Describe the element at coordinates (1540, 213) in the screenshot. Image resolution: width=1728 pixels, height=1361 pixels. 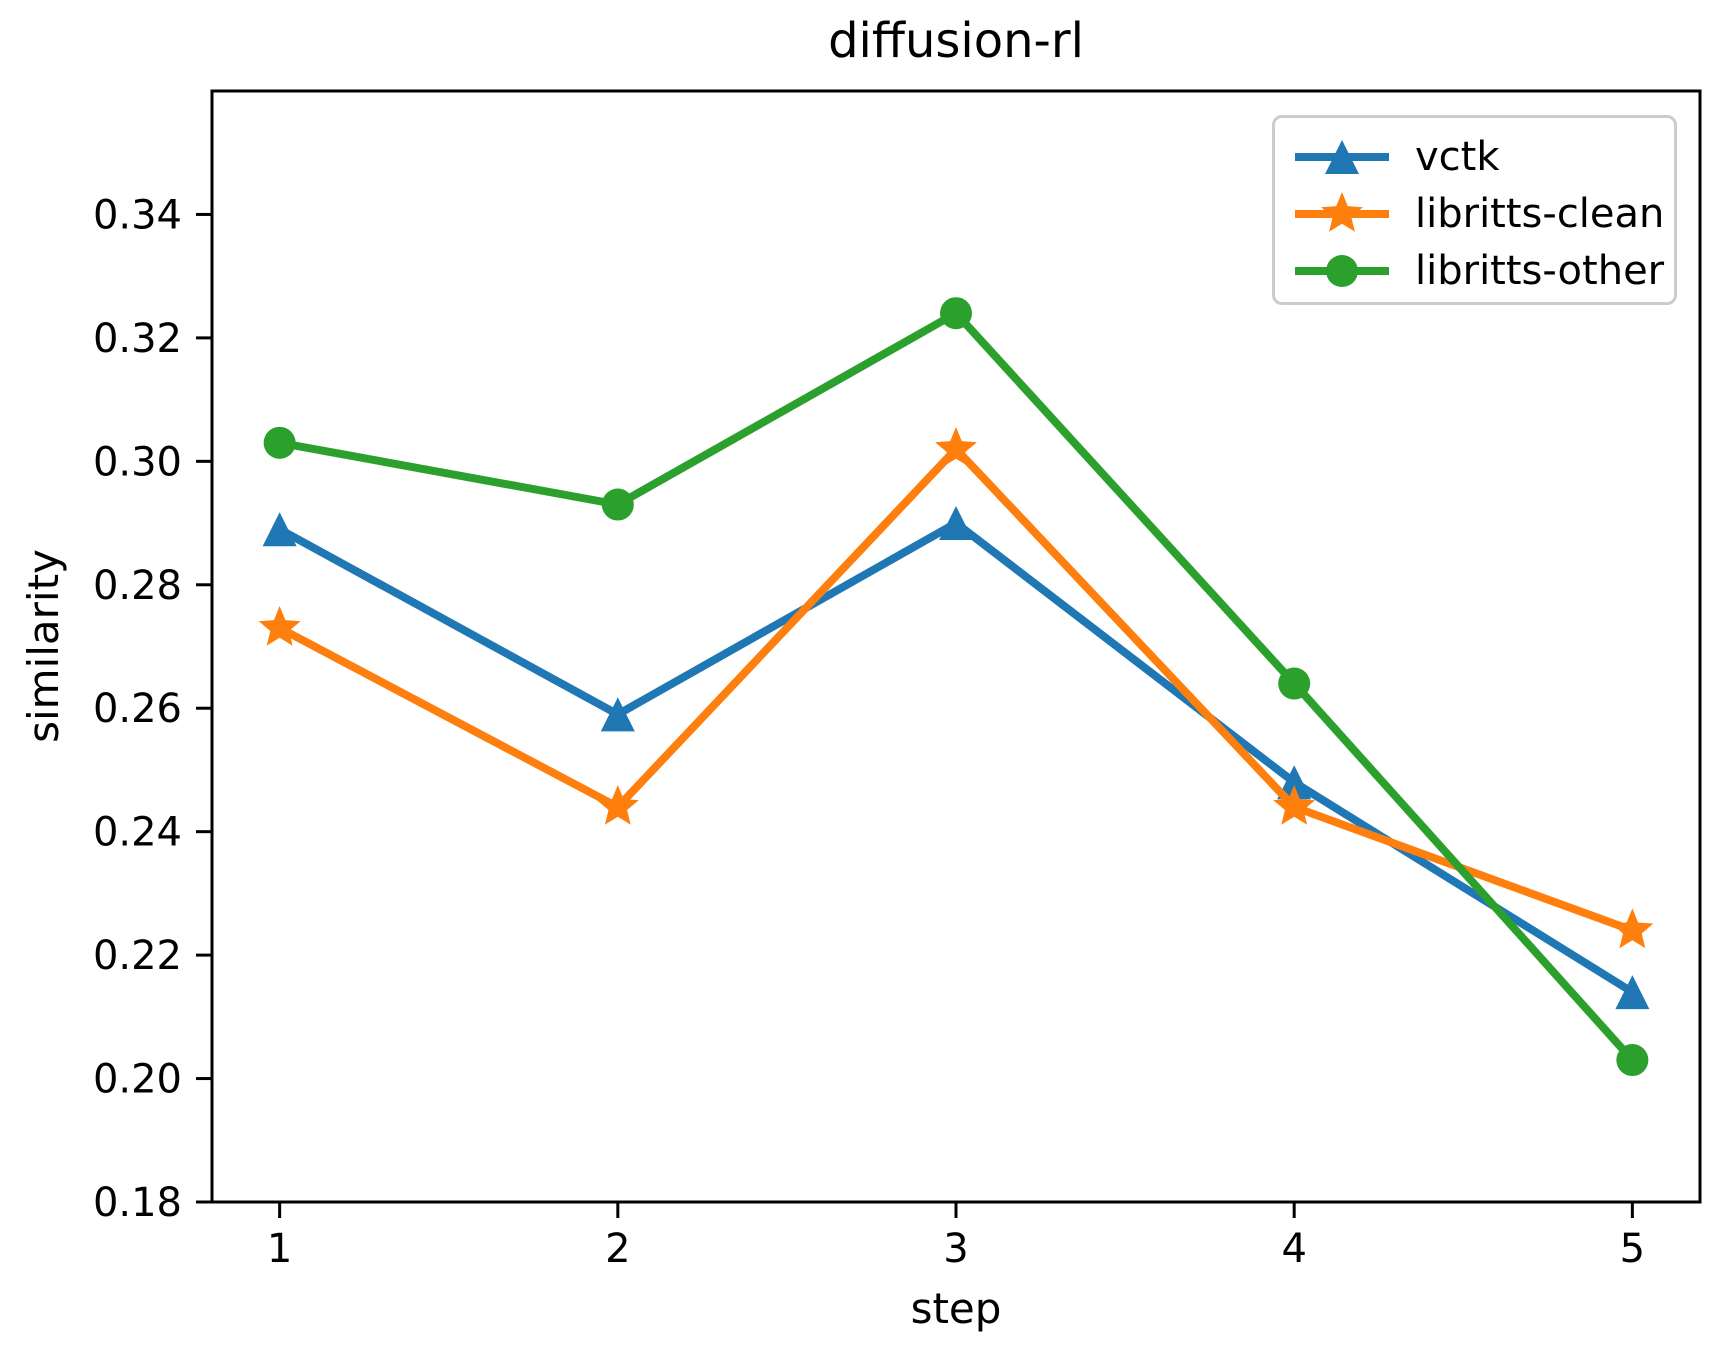
I see `legend-label-libritts-clean: libritts-clean` at that location.